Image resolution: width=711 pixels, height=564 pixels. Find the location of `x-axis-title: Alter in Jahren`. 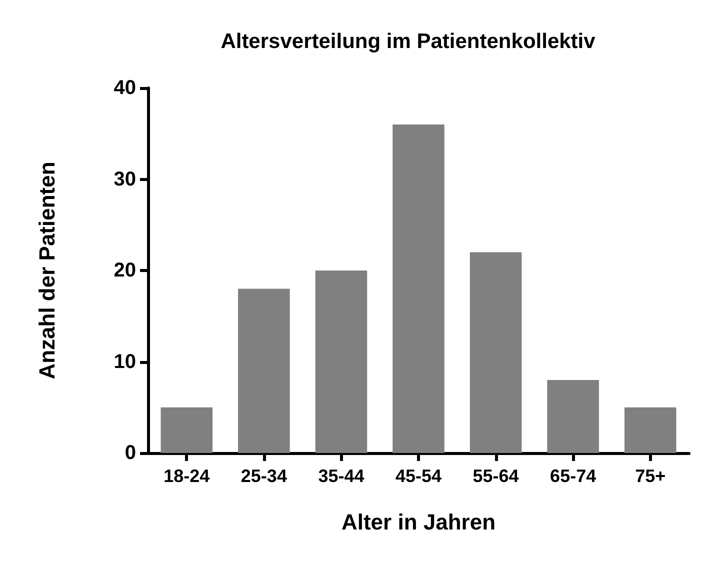

x-axis-title: Alter in Jahren is located at coordinates (418, 522).